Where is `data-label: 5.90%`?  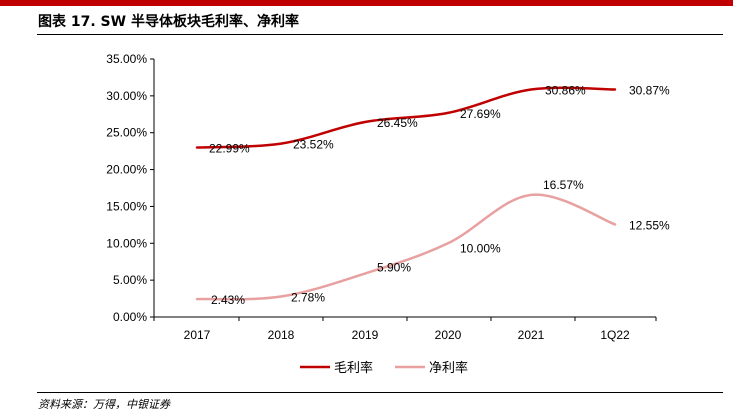
data-label: 5.90% is located at coordinates (394, 268).